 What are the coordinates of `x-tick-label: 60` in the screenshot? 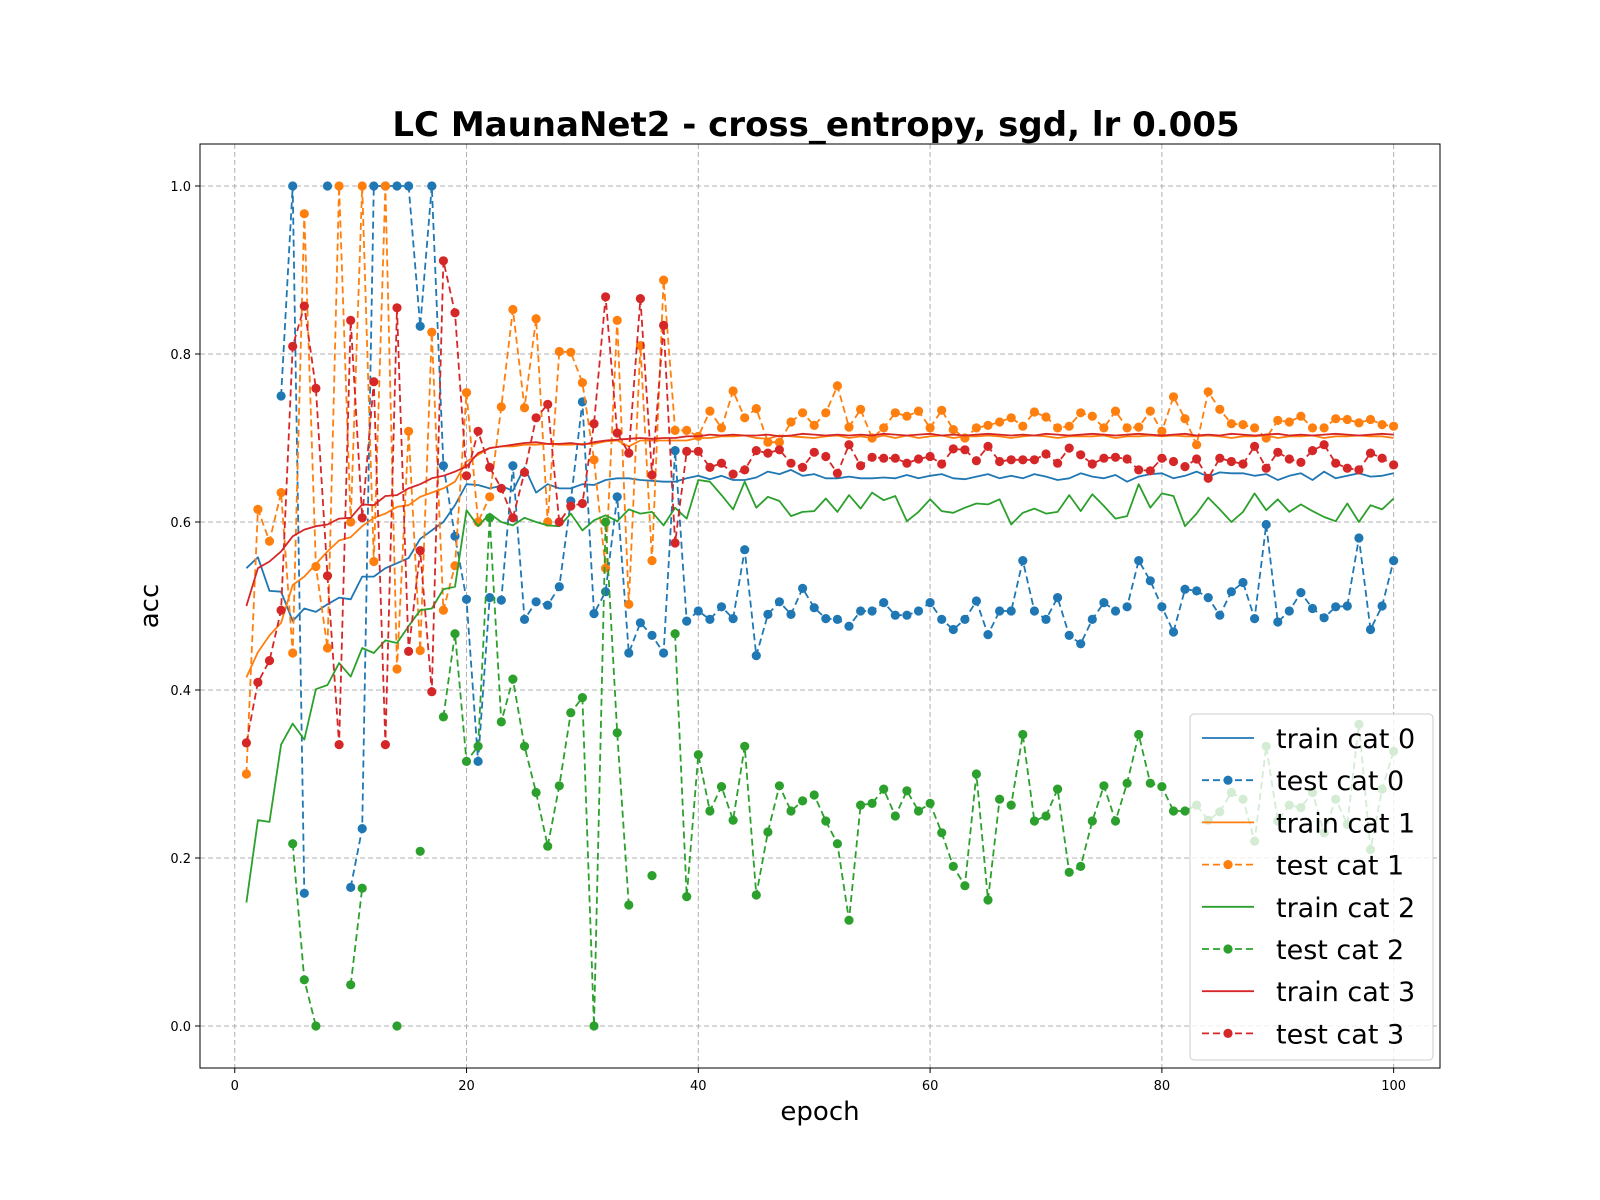 It's located at (930, 1086).